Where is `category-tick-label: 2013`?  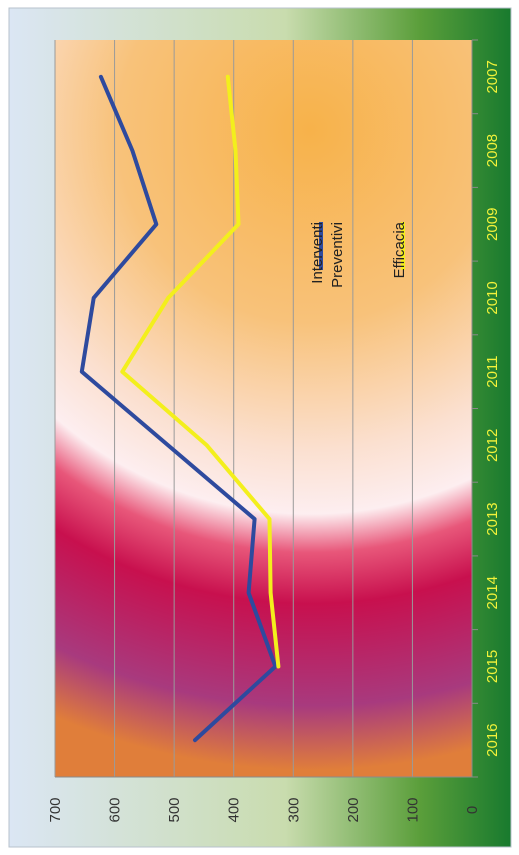 category-tick-label: 2013 is located at coordinates (492, 518).